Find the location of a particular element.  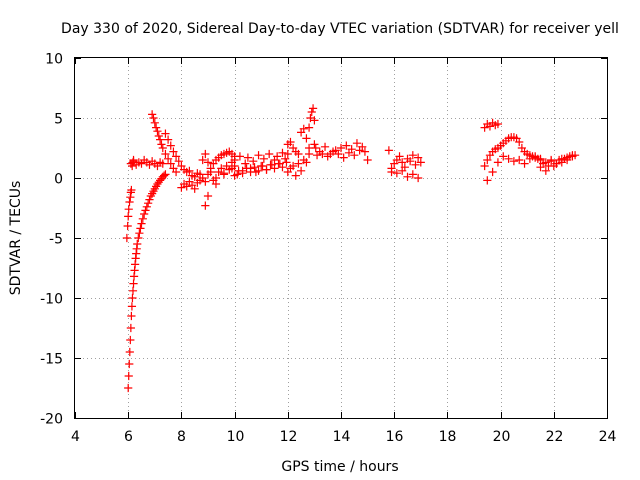

x-tick-label: 24 is located at coordinates (608, 437).